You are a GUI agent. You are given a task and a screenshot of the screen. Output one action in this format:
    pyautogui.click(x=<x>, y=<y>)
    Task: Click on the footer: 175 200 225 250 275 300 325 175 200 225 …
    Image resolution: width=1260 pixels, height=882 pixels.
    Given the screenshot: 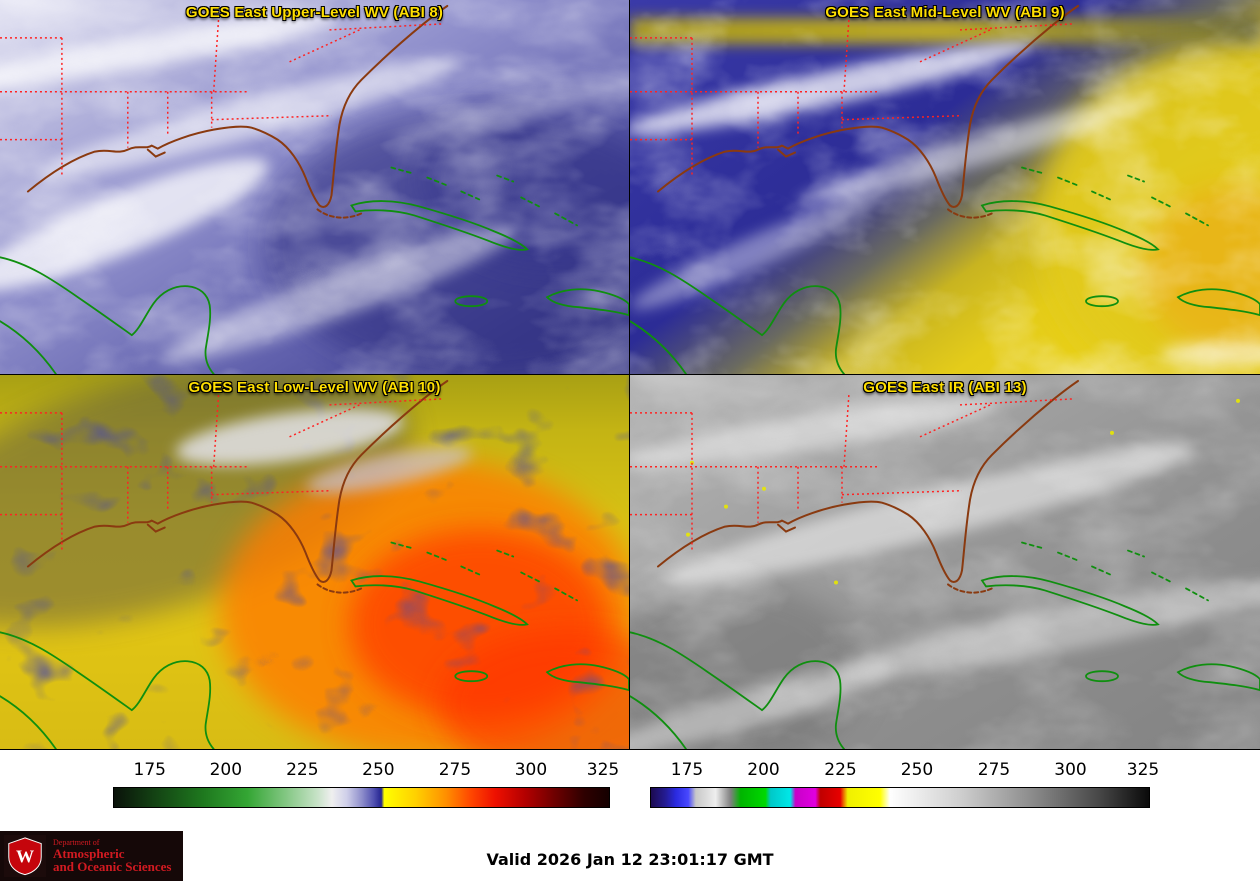 What is the action you would take?
    pyautogui.click(x=630, y=815)
    